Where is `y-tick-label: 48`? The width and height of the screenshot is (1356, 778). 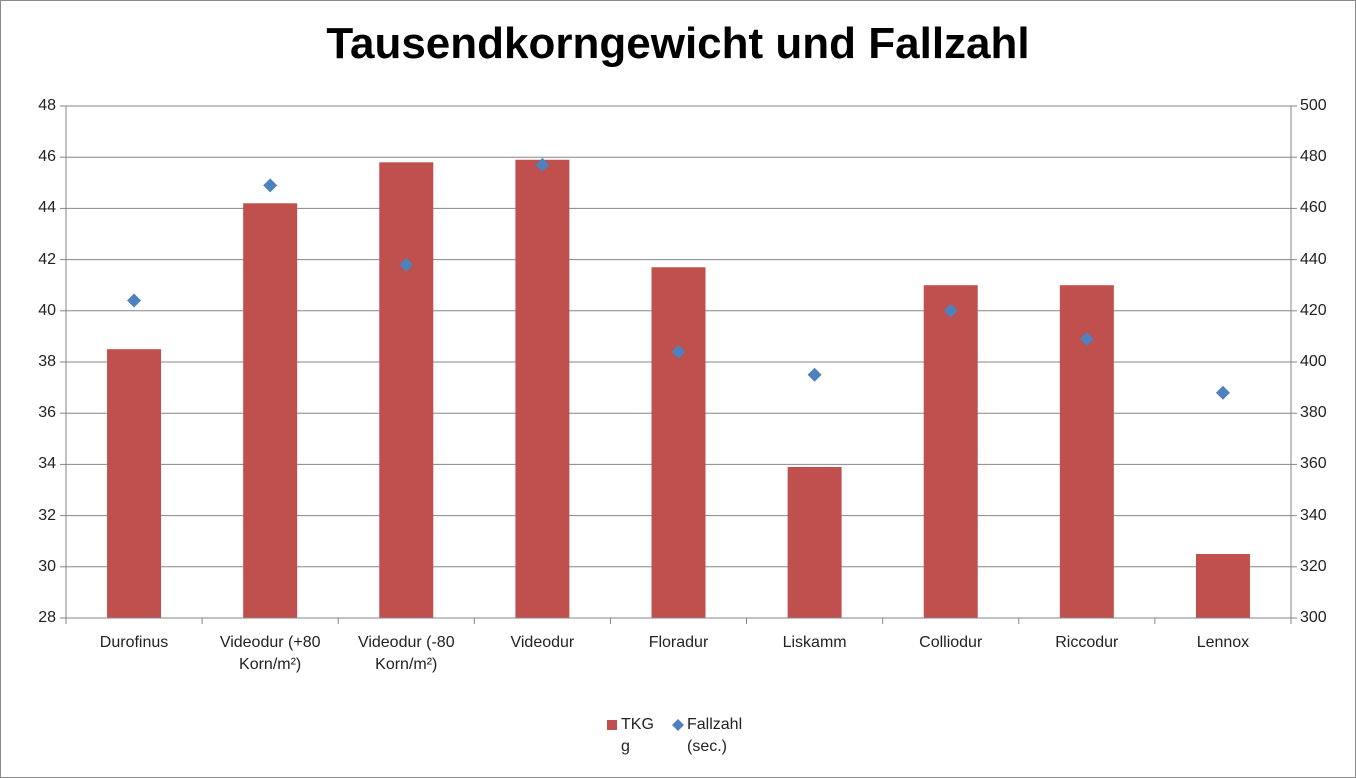 y-tick-label: 48 is located at coordinates (47, 105).